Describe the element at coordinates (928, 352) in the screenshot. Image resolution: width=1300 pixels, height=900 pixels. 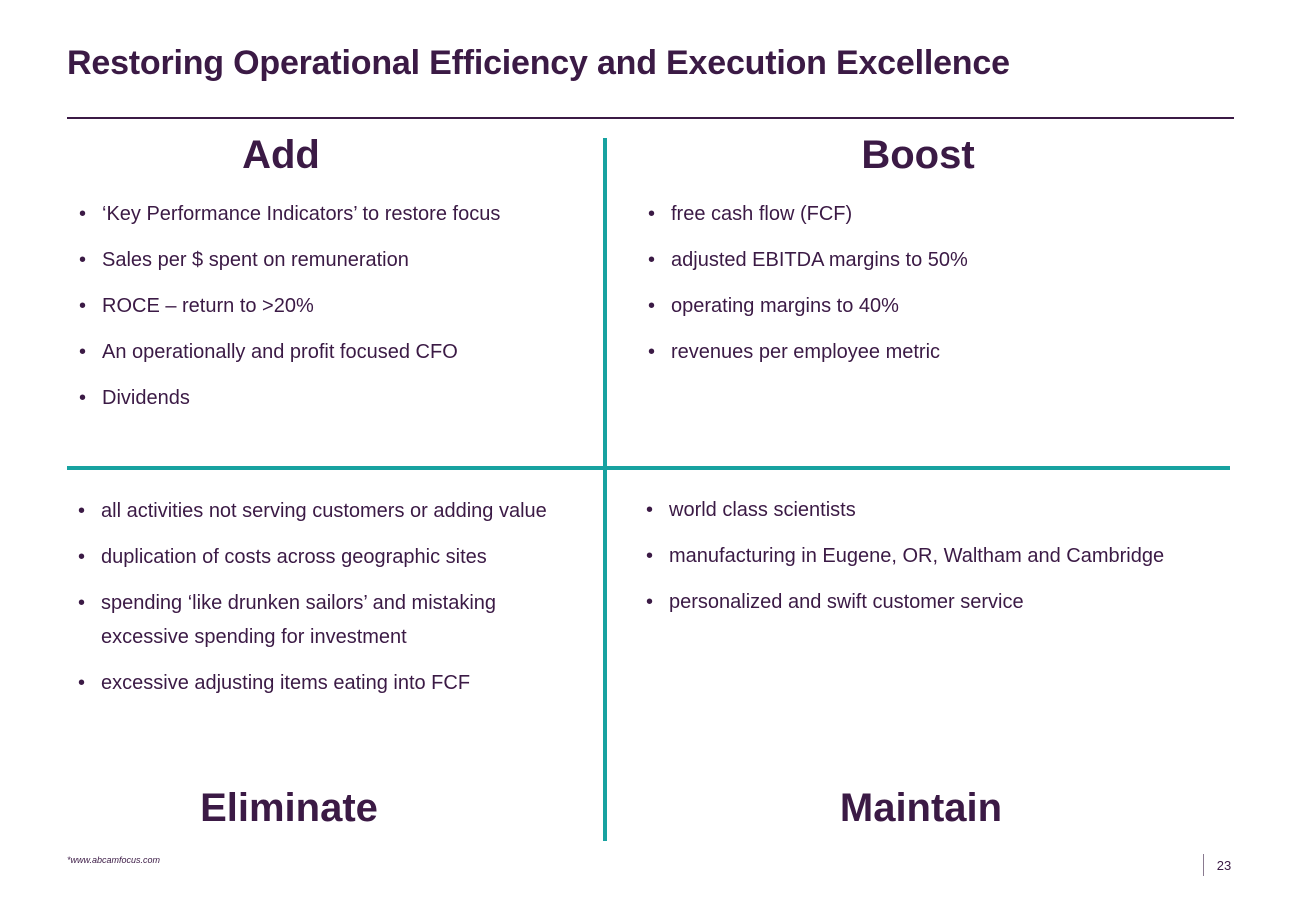
I see `list-item: revenues per employee metric` at that location.